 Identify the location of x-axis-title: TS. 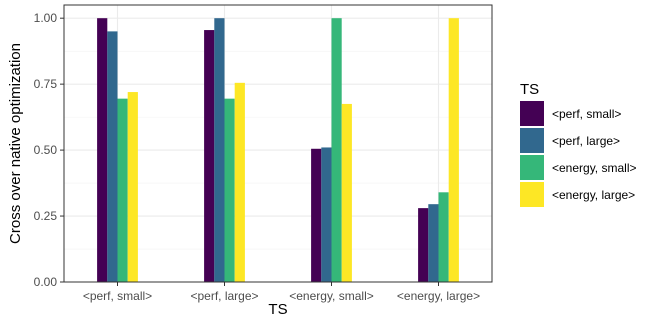
(277, 309).